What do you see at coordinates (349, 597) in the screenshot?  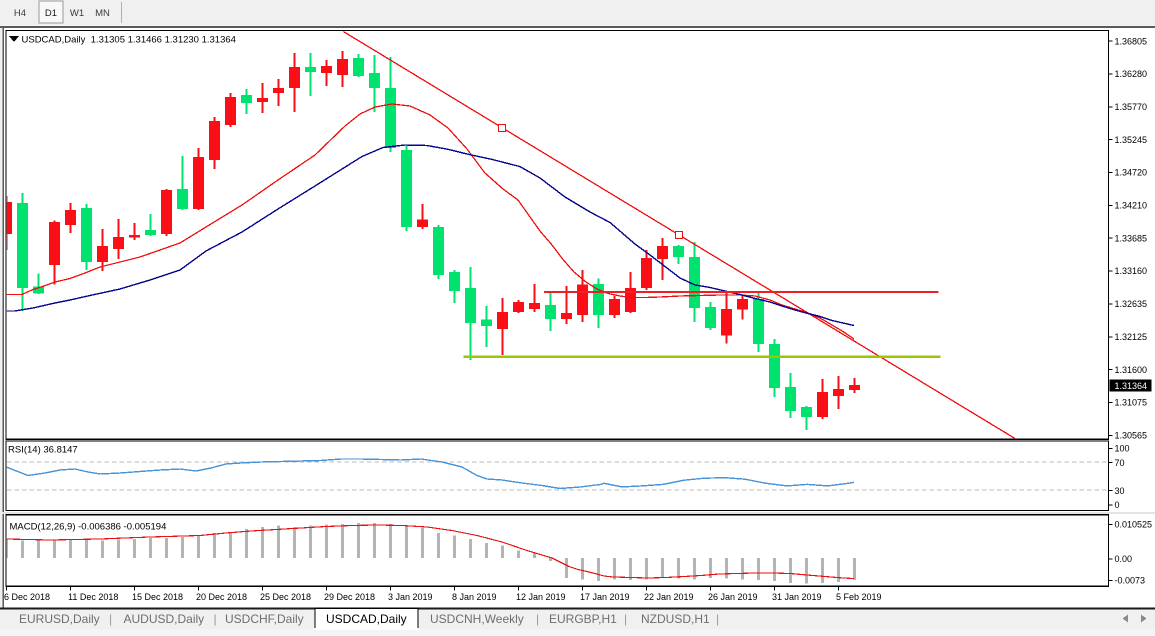 I see `svg-text: 29 Dec 2018` at bounding box center [349, 597].